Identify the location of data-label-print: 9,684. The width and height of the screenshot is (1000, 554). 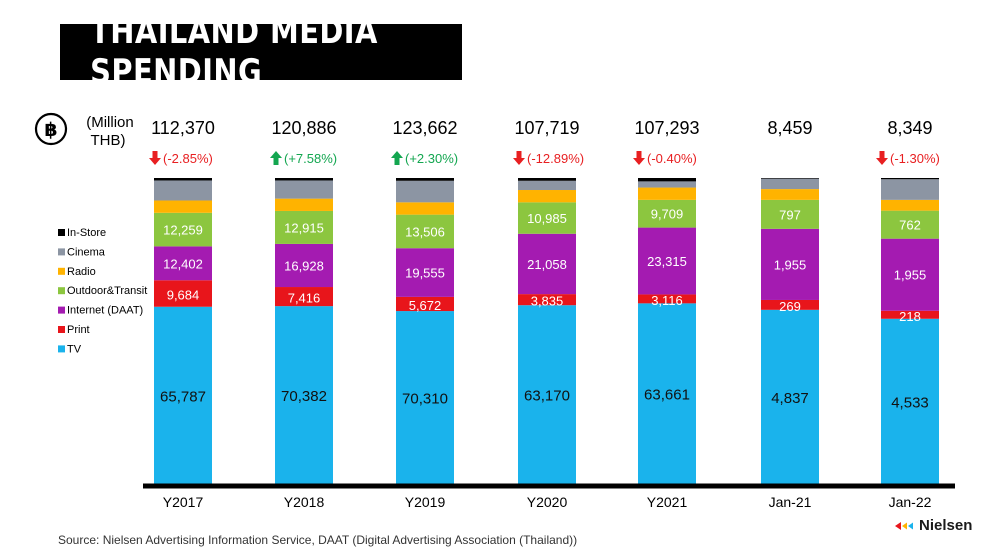
(183, 295).